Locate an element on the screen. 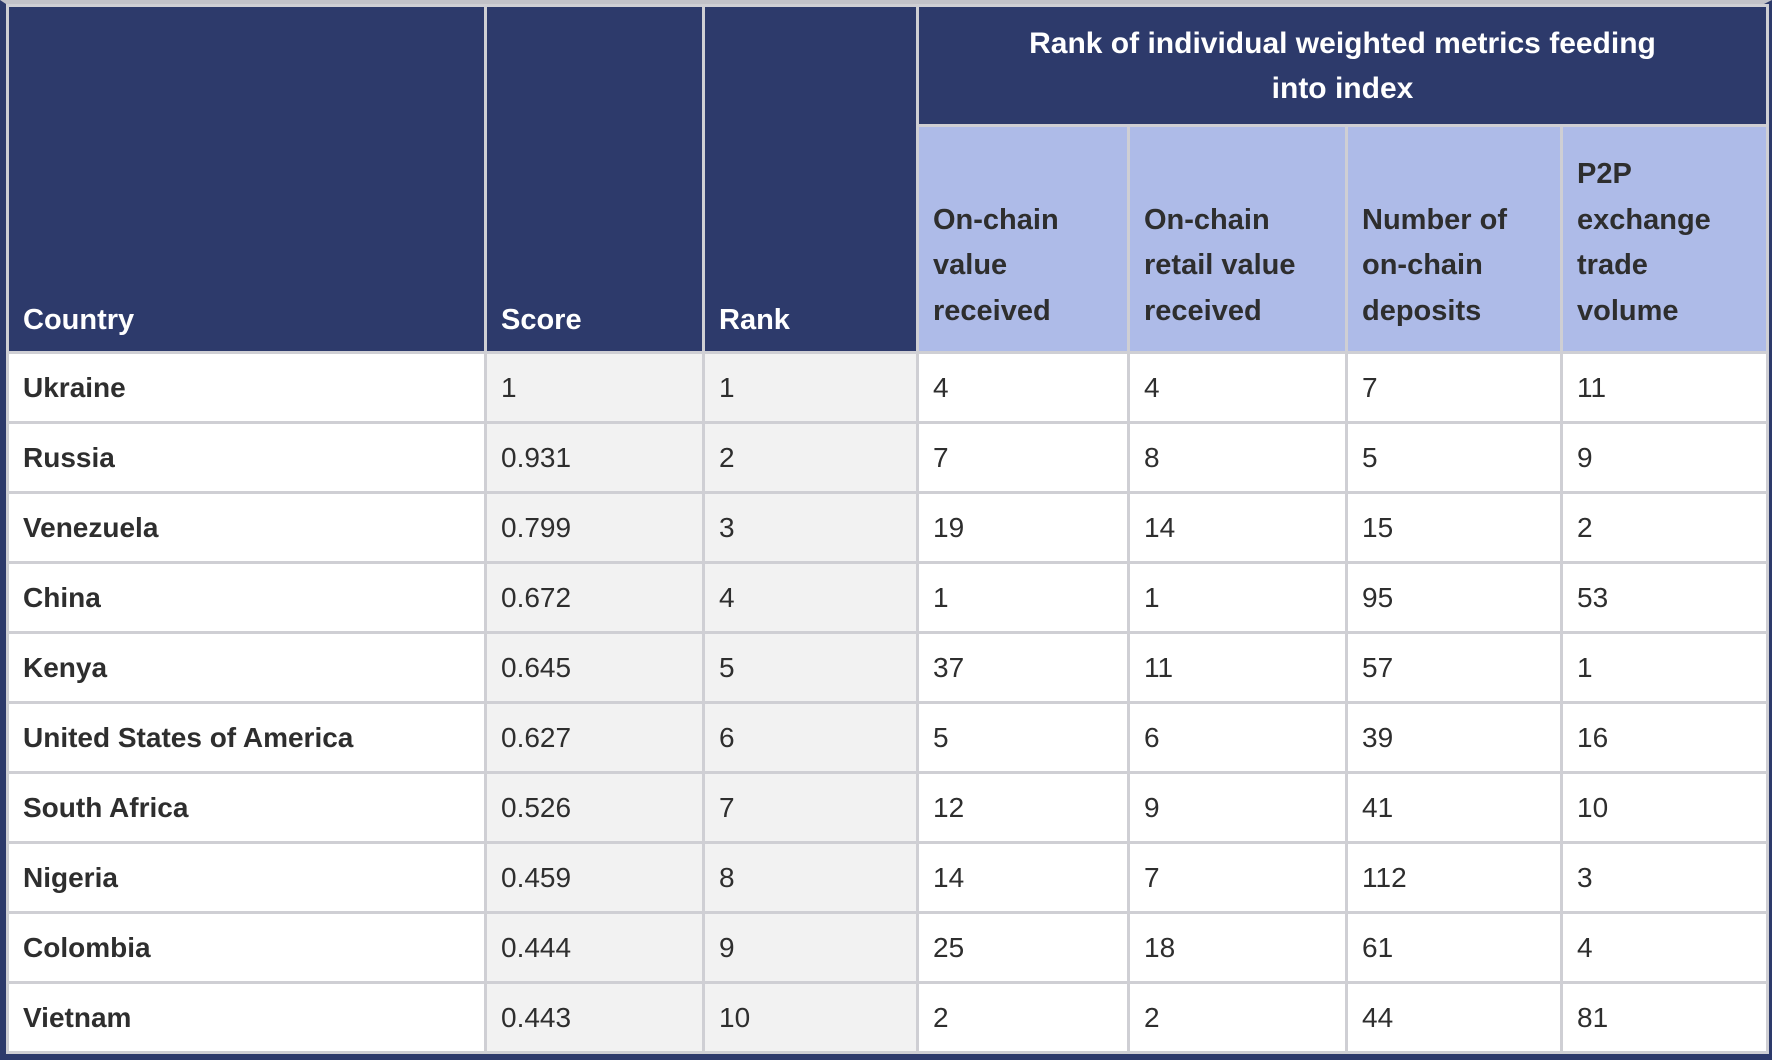 Image resolution: width=1772 pixels, height=1060 pixels. score-cell: 0.799 is located at coordinates (594, 527).